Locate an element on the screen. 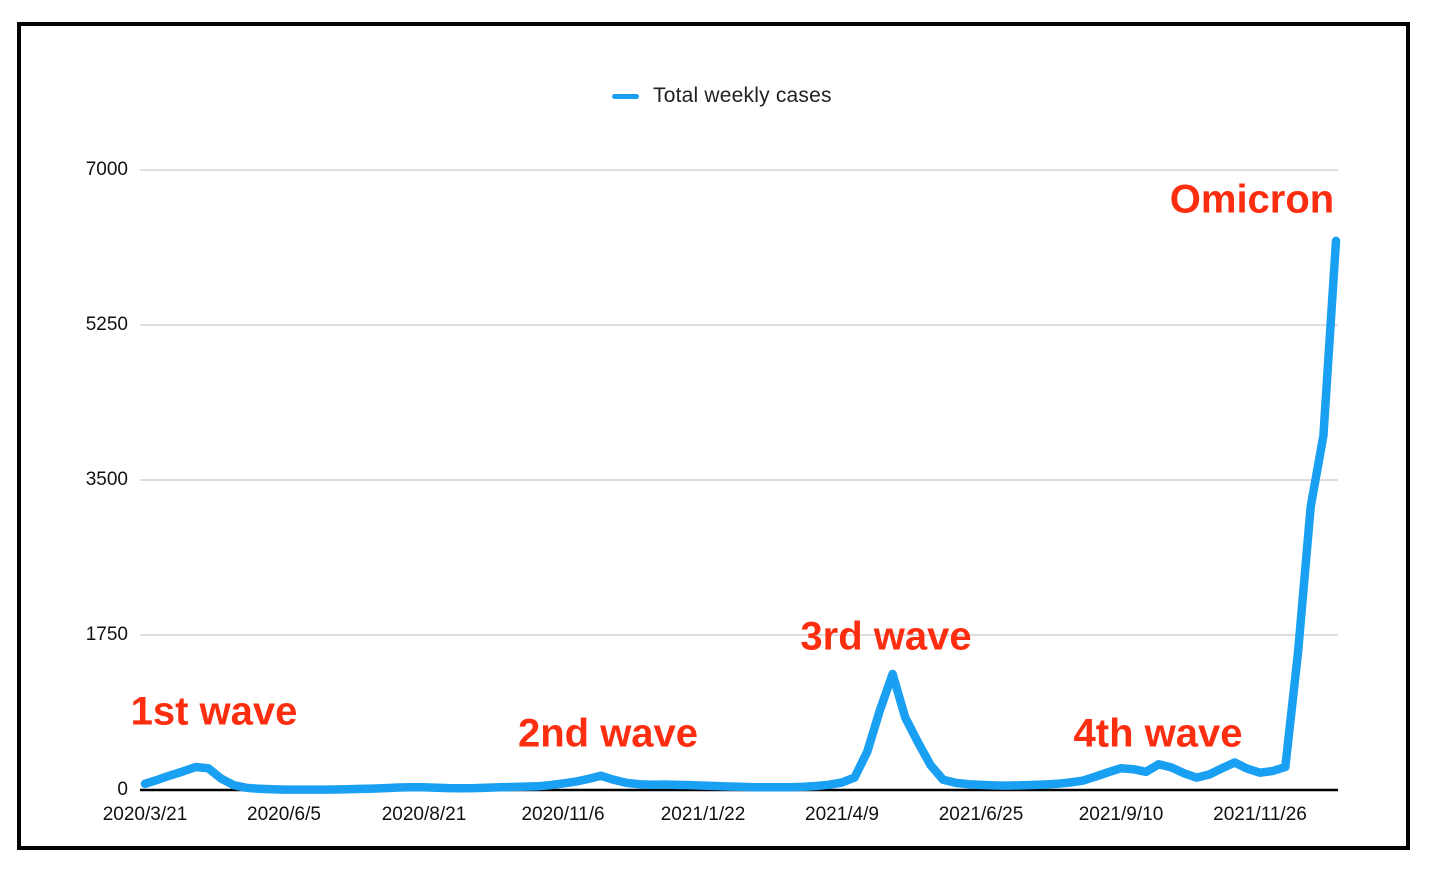 The width and height of the screenshot is (1442, 874). x-tick-4: 2021/1/22 is located at coordinates (703, 814).